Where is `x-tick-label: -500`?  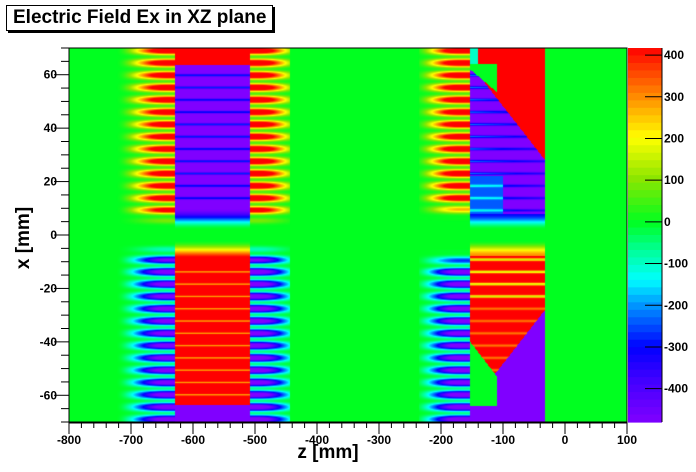 x-tick-label: -500 is located at coordinates (255, 440).